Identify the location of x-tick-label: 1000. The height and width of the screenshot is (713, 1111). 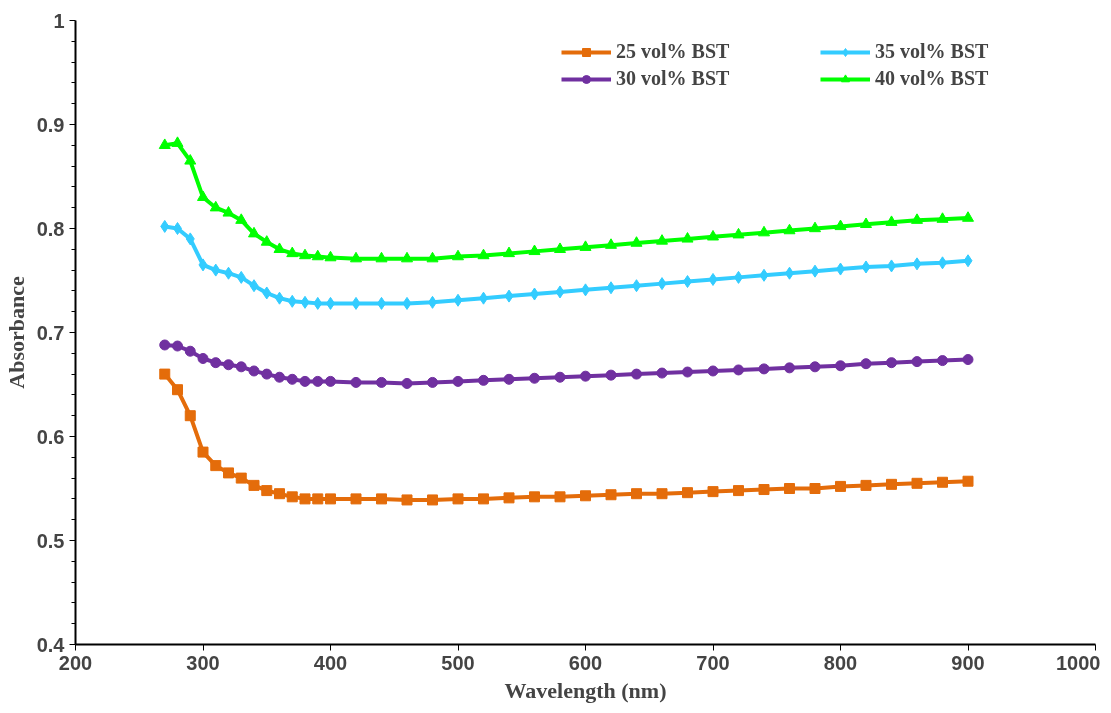
(1078, 662).